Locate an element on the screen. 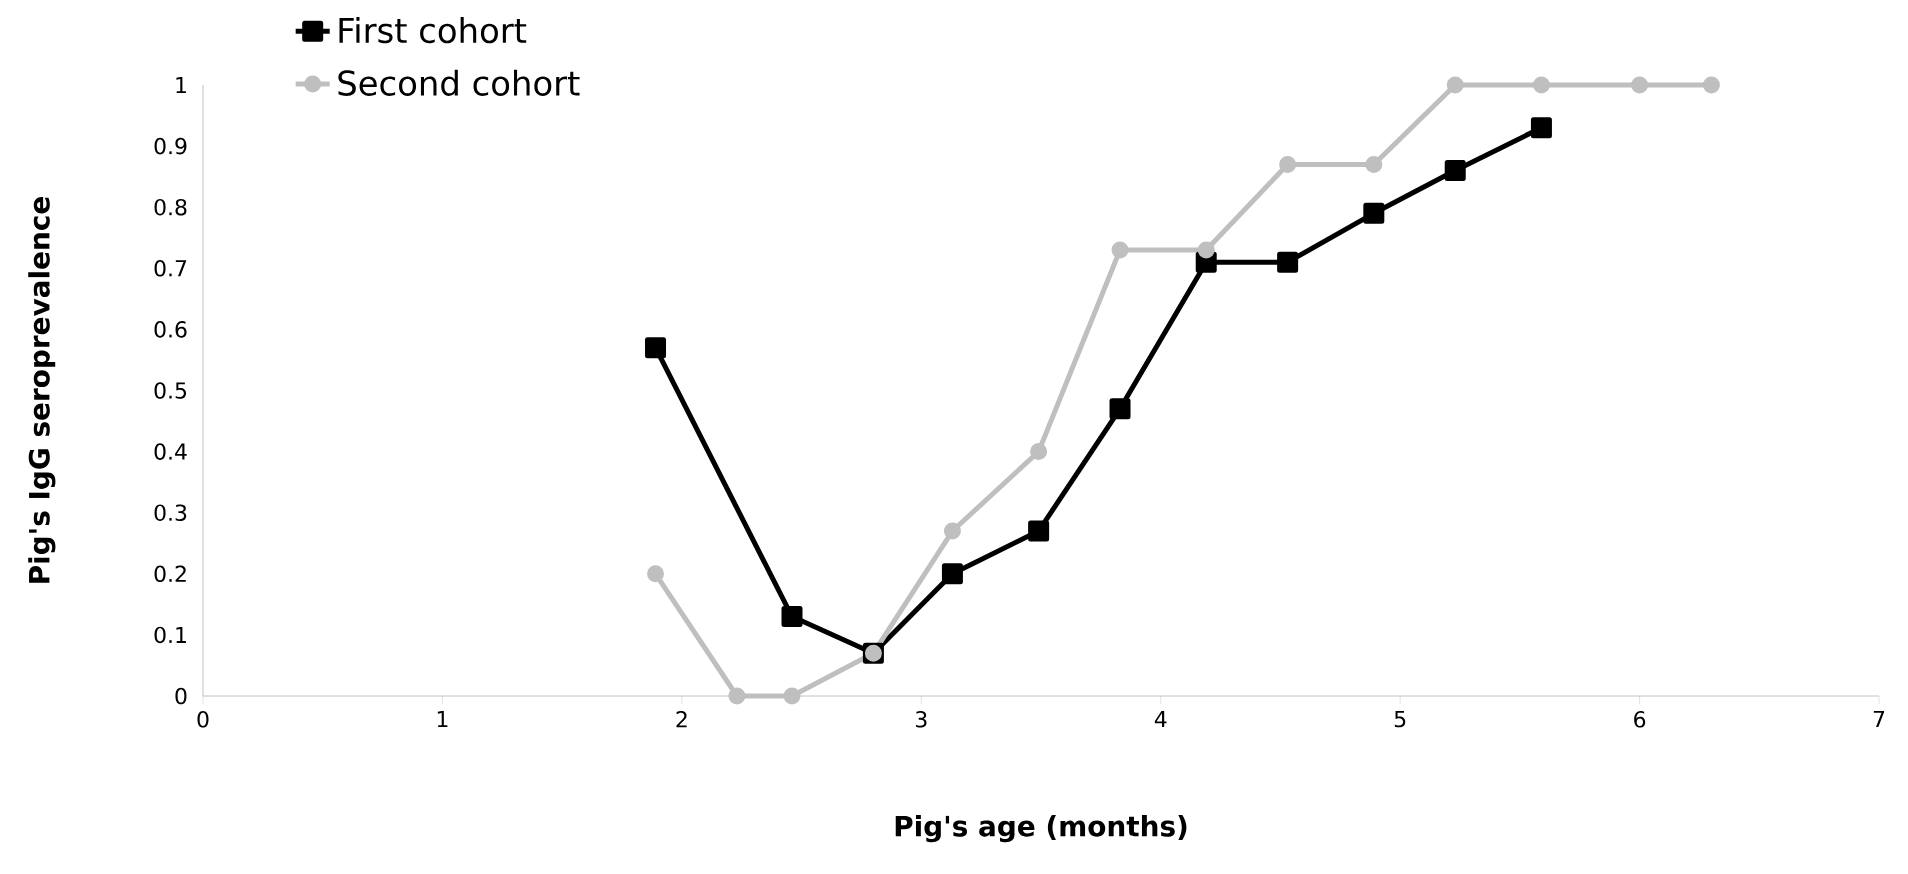 Image resolution: width=1908 pixels, height=874 pixels. x-tick-label: 6 is located at coordinates (1640, 719).